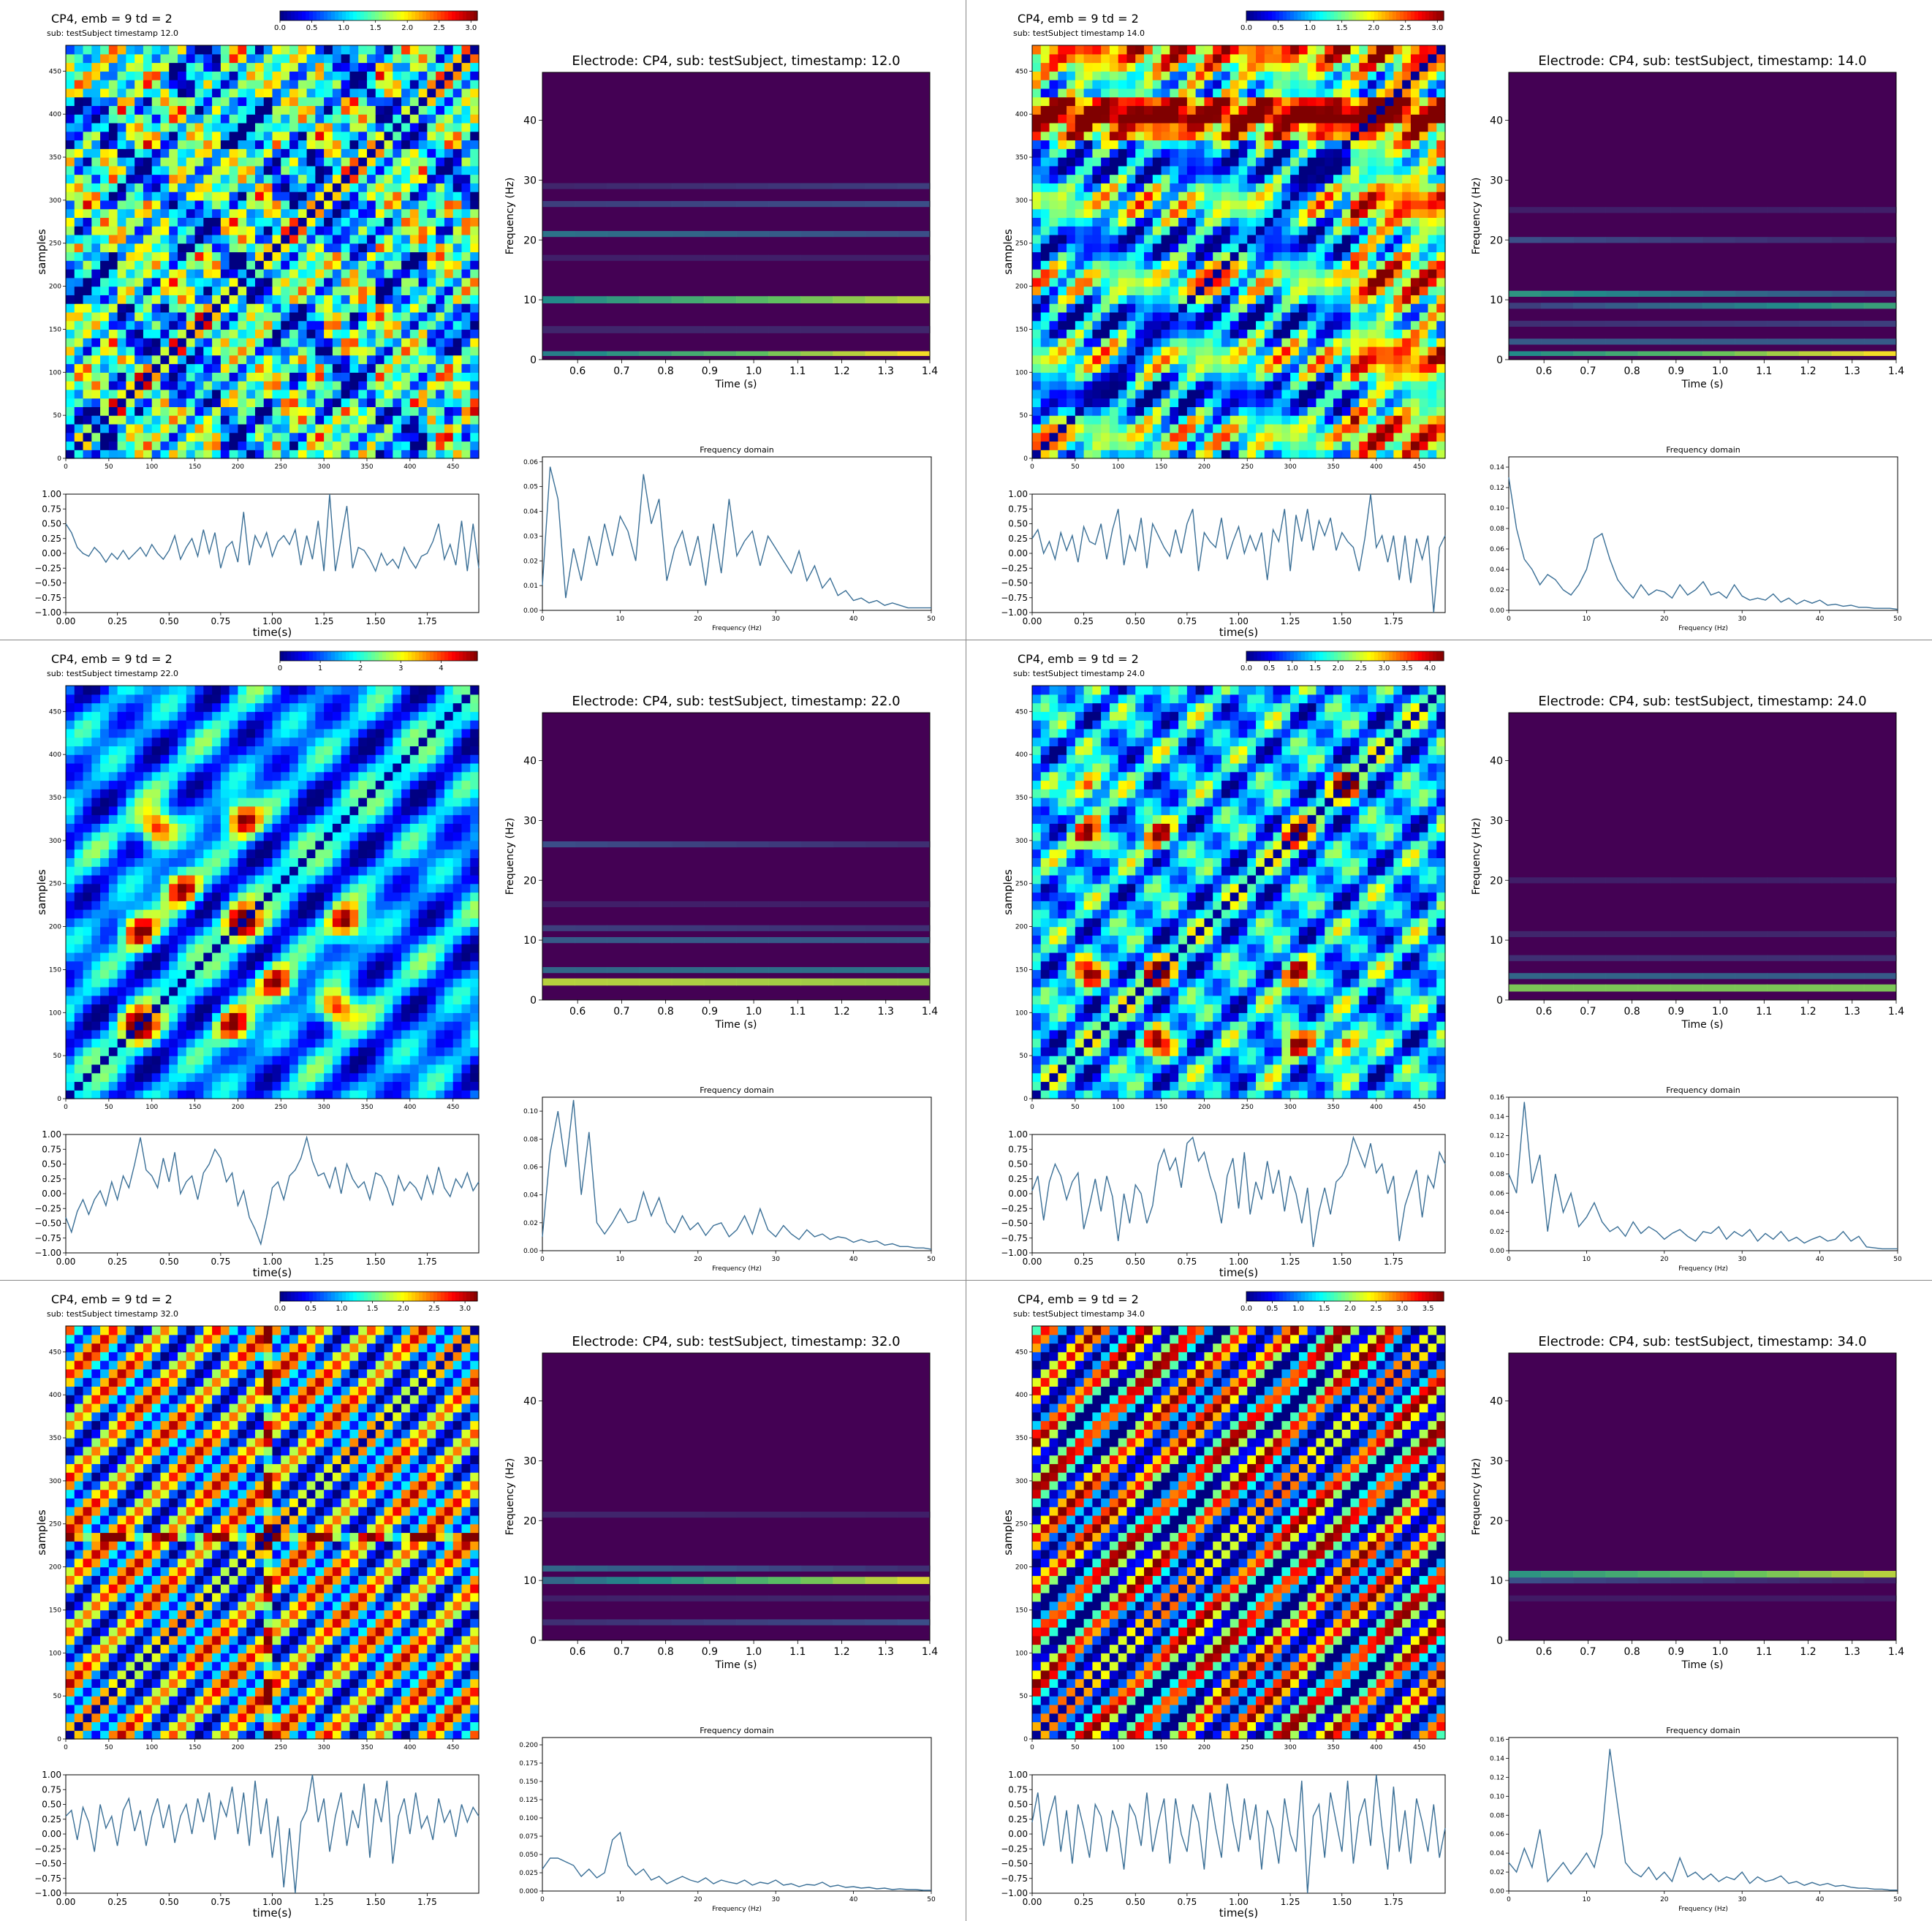 The height and width of the screenshot is (1921, 1932). What do you see at coordinates (461, 15) in the screenshot?
I see `colorbar-segment` at bounding box center [461, 15].